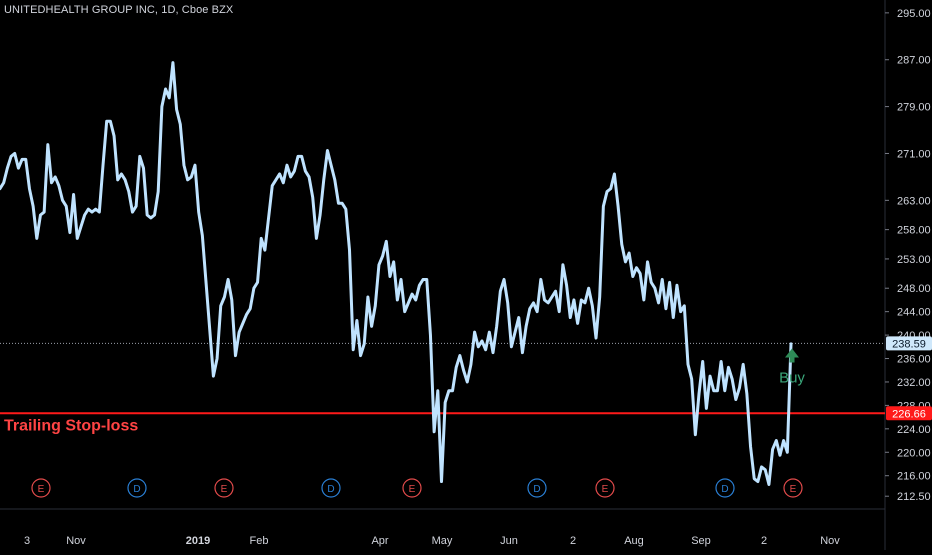  What do you see at coordinates (914, 154) in the screenshot?
I see `price-tick-label: 271.00` at bounding box center [914, 154].